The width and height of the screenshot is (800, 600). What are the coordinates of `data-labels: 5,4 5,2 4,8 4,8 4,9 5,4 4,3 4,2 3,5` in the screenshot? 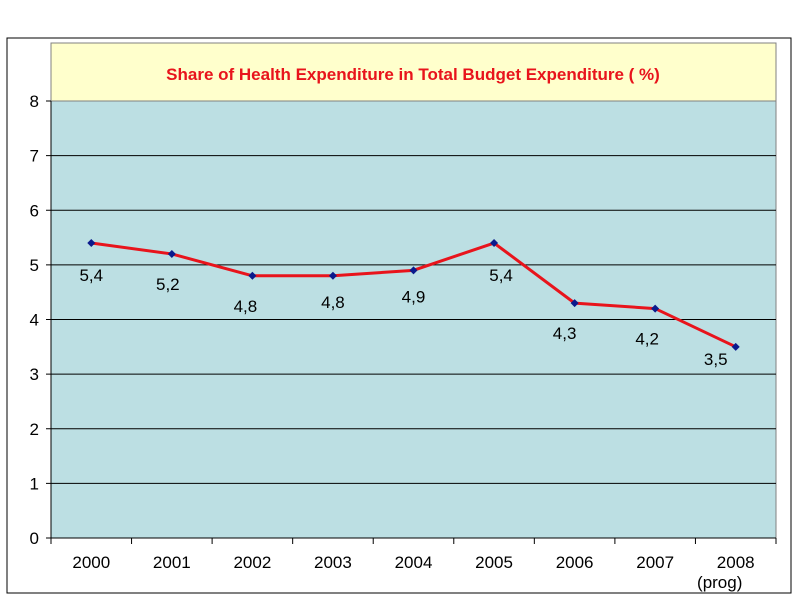 It's located at (403, 317).